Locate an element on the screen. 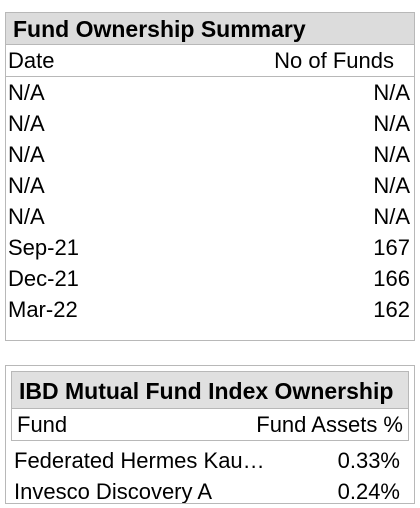  ibd-index-title: IBD Mutual Fund Index Ownership is located at coordinates (210, 390).